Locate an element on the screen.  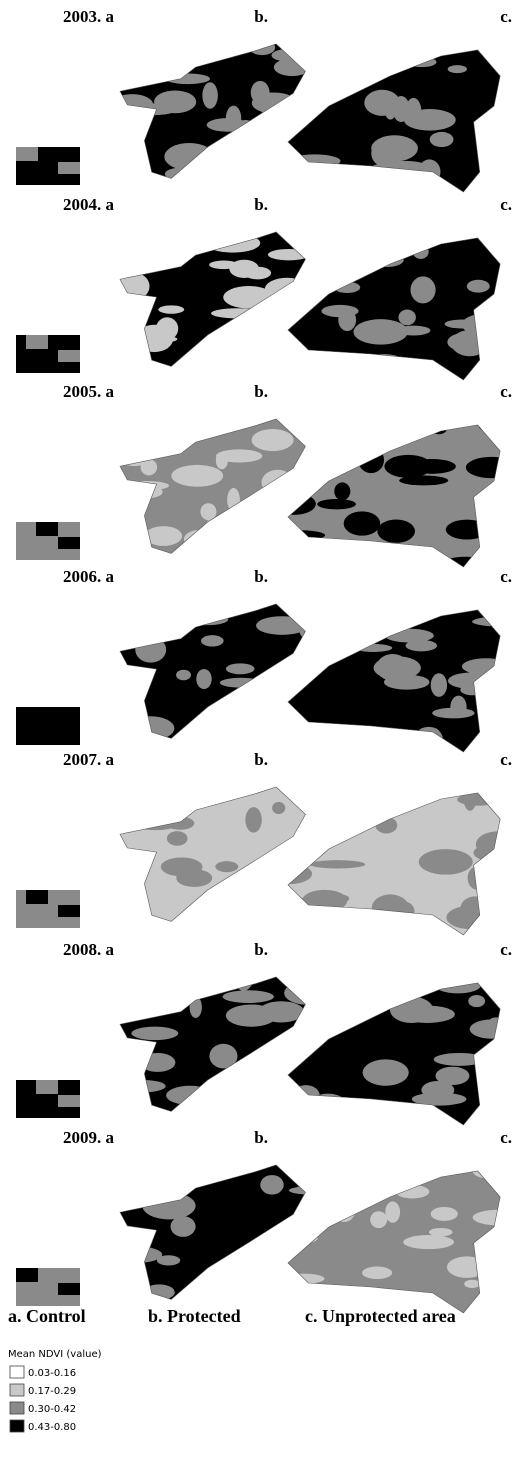
legend-label: 0.03-0.16 is located at coordinates (52, 1373).